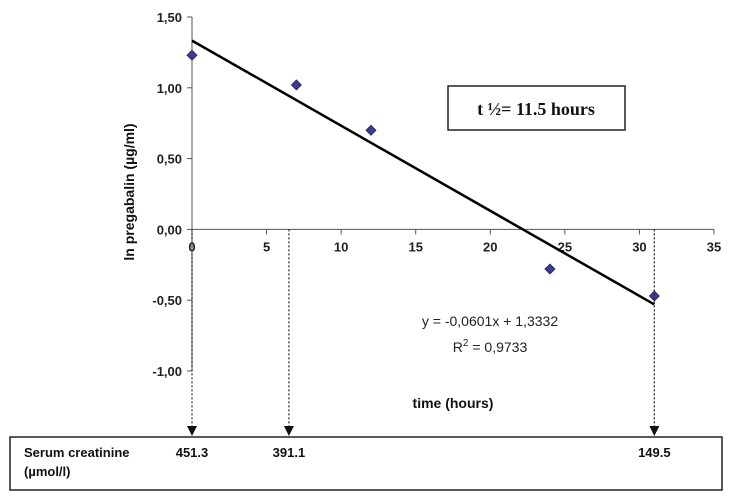 This screenshot has width=735, height=499. Describe the element at coordinates (77, 452) in the screenshot. I see `creatinine-label-line1: Serum creatinine` at that location.